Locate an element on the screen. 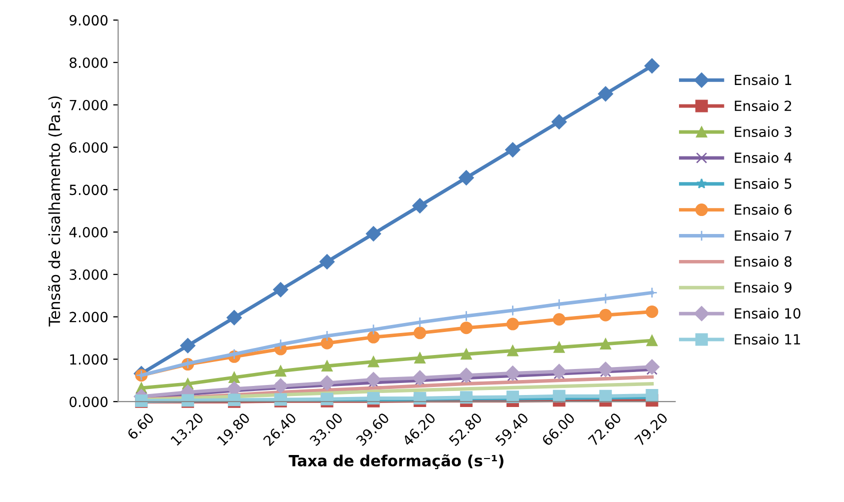  legend-label: Ensaio 8 is located at coordinates (763, 261).